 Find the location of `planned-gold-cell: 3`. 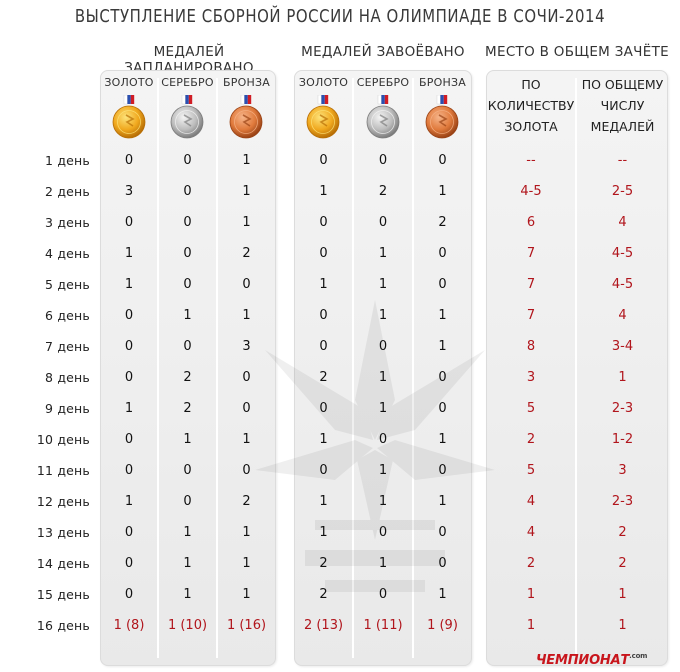

planned-gold-cell: 3 is located at coordinates (129, 191).